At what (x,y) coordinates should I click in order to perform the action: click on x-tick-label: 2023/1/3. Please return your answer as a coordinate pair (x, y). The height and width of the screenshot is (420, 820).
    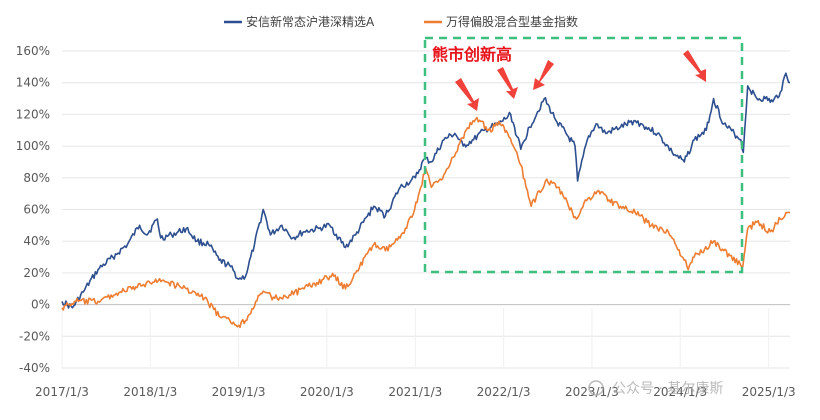
    Looking at the image, I should click on (592, 392).